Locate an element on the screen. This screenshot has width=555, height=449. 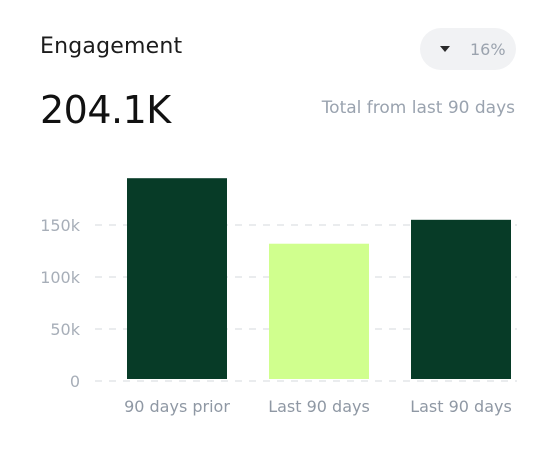
card-title: Engagement is located at coordinates (111, 46).